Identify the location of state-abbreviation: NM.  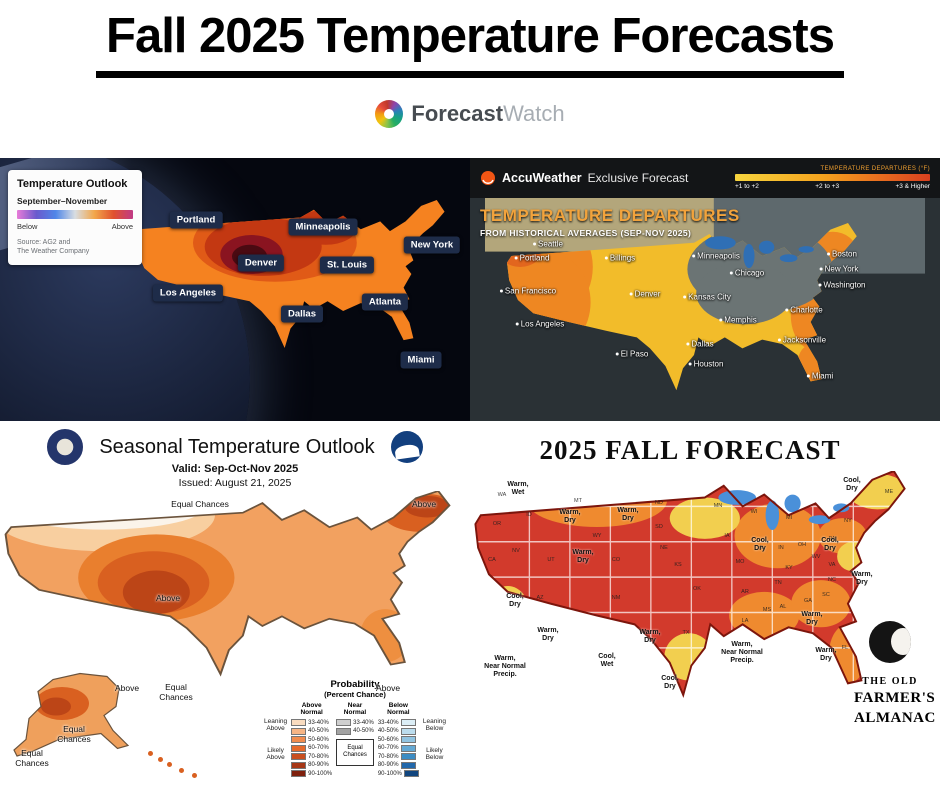
(616, 598).